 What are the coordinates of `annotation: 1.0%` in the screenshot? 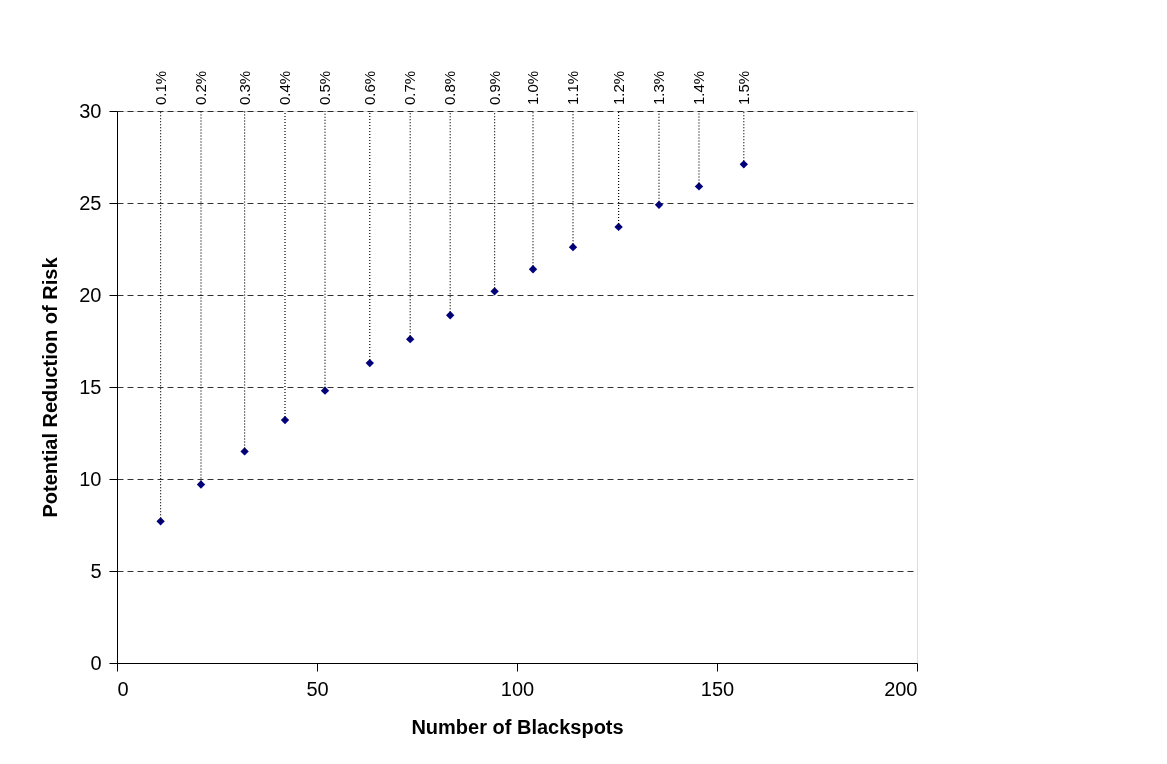 It's located at (532, 87).